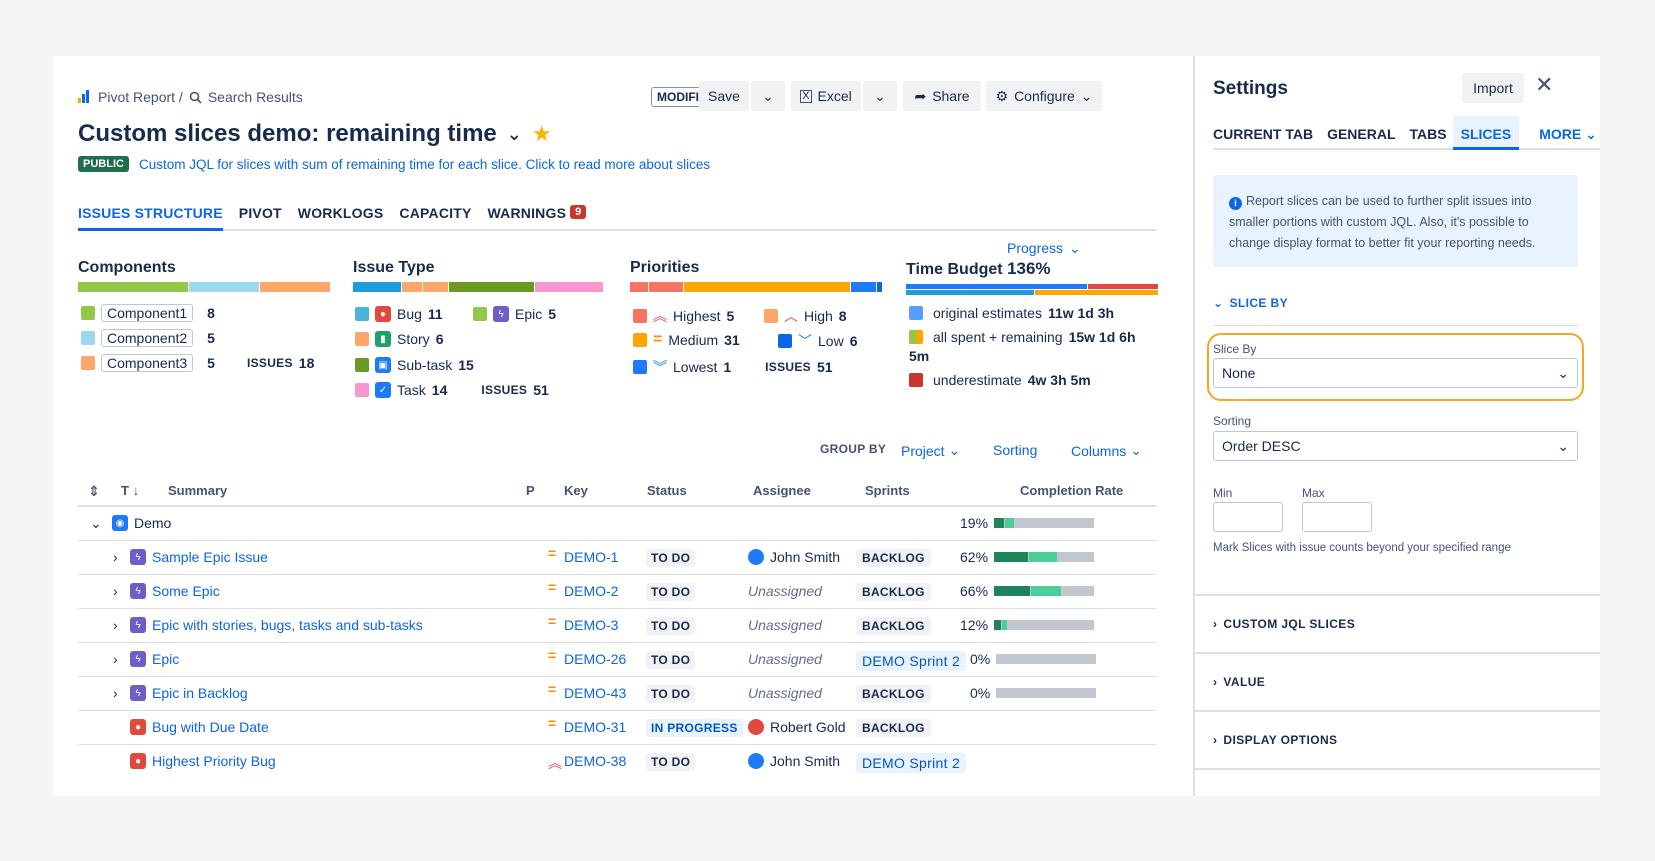  What do you see at coordinates (768, 96) in the screenshot?
I see `save-dropdown-button: ⌄` at bounding box center [768, 96].